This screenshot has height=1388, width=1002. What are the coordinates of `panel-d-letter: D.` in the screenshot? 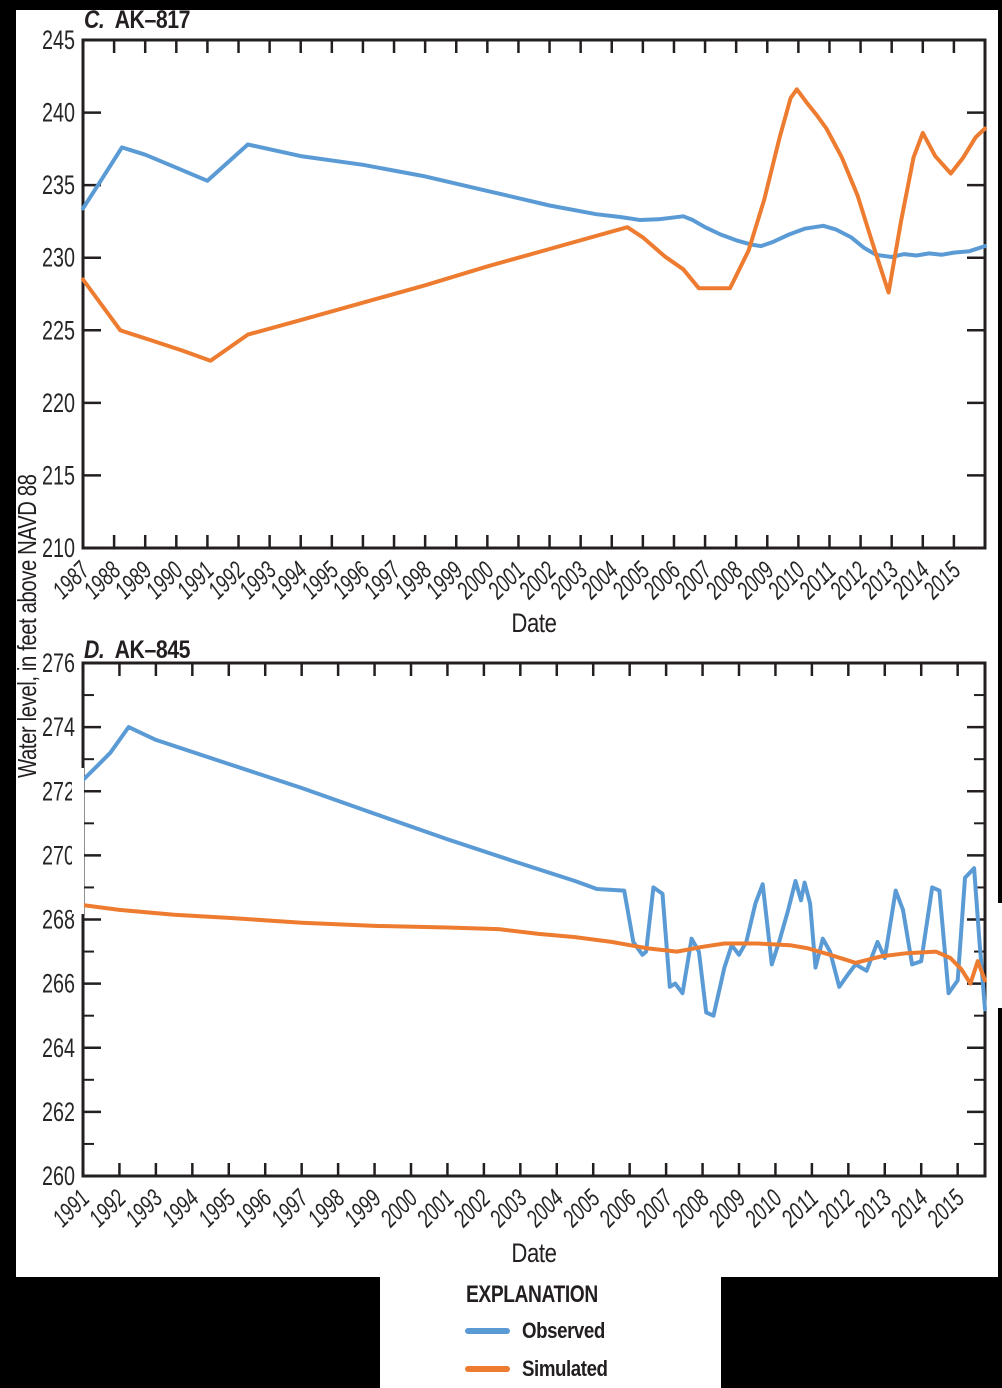 It's located at (94, 650).